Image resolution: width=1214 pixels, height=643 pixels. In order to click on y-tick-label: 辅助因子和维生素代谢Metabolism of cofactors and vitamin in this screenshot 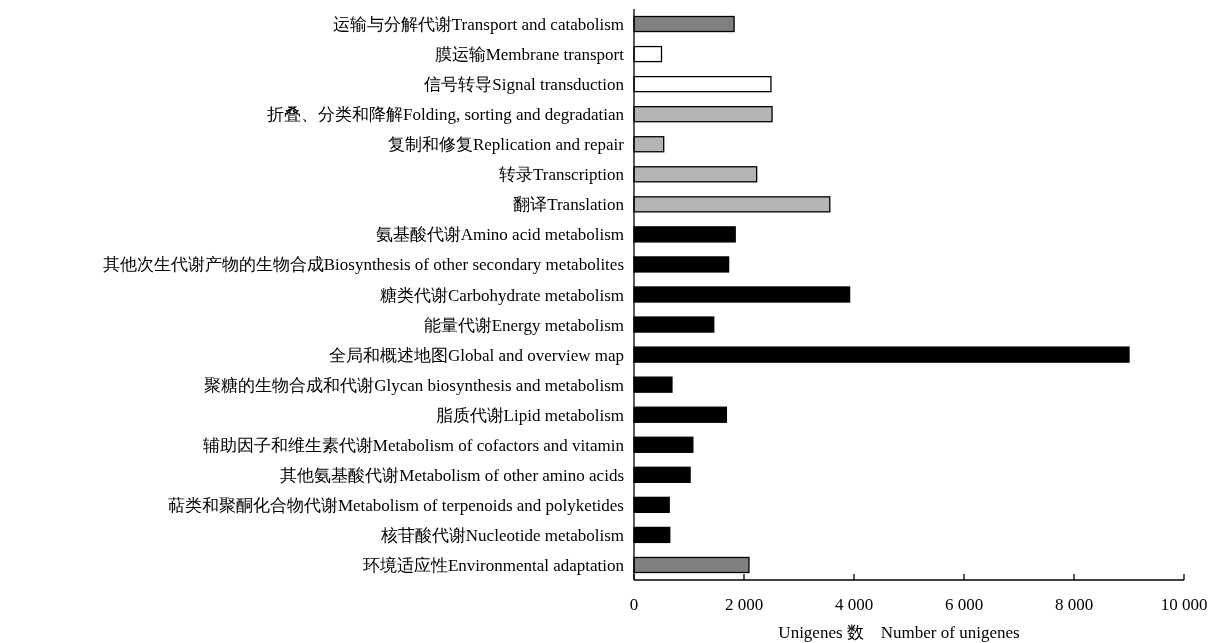, I will do `click(413, 445)`.